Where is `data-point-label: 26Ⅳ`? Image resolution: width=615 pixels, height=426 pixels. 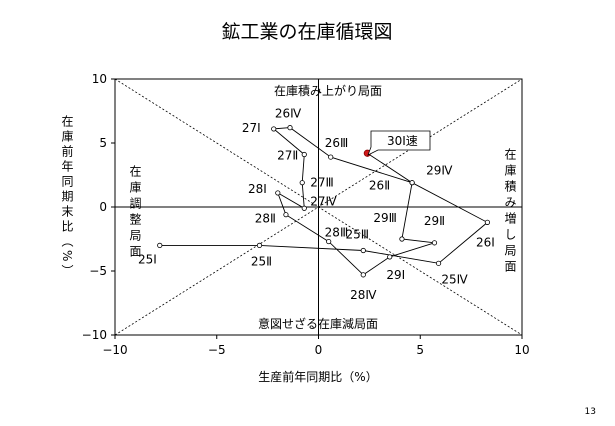 data-point-label: 26Ⅳ is located at coordinates (288, 114).